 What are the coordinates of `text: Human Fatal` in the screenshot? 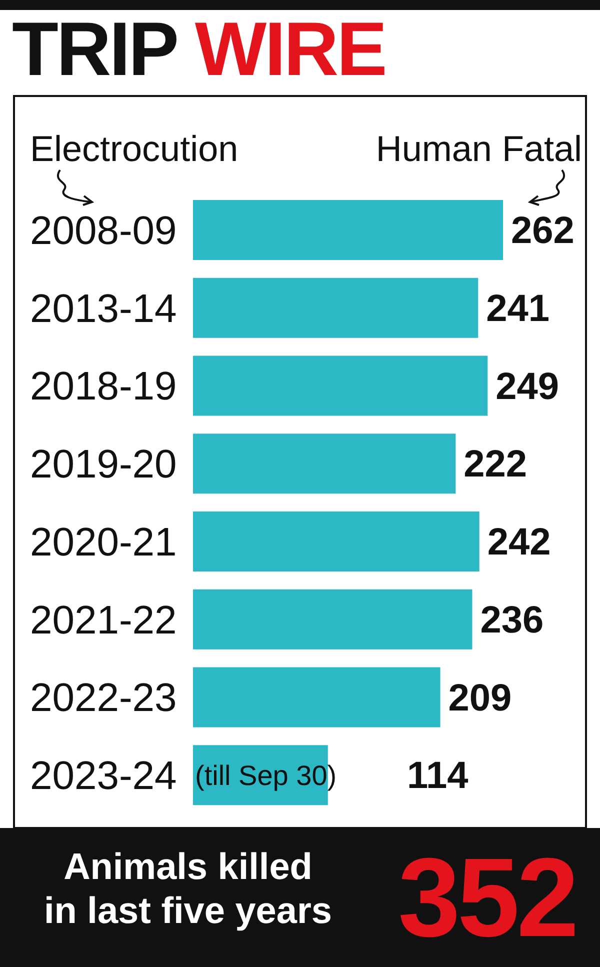 It's located at (479, 149).